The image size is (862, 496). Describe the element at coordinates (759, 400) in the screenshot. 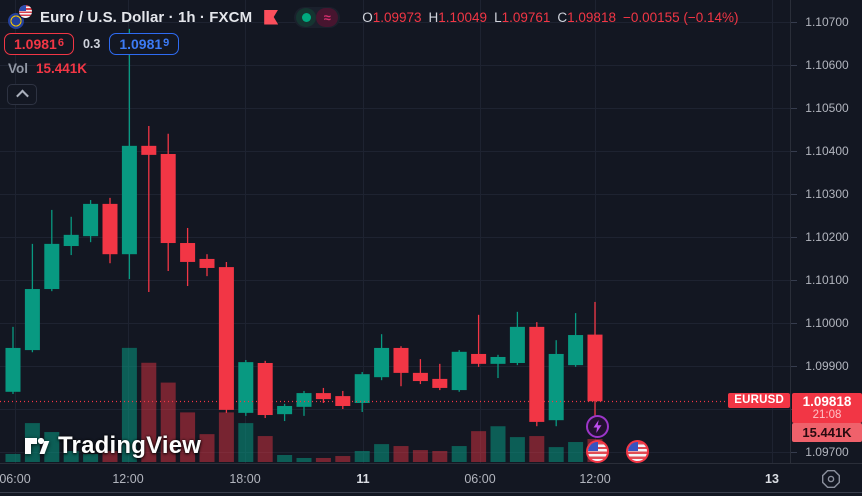

I see `price-line-symbol-badge: EURUSD` at that location.